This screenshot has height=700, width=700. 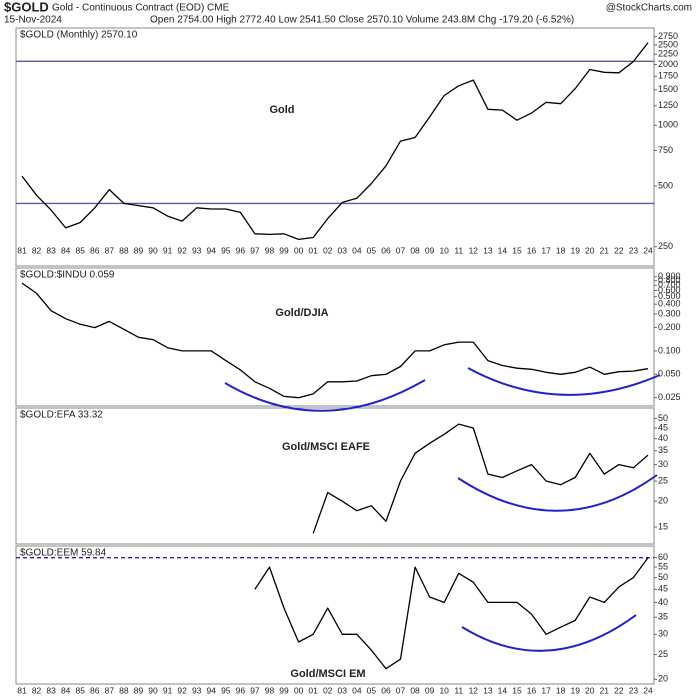 What do you see at coordinates (444, 690) in the screenshot?
I see `x-tick-label: 10` at bounding box center [444, 690].